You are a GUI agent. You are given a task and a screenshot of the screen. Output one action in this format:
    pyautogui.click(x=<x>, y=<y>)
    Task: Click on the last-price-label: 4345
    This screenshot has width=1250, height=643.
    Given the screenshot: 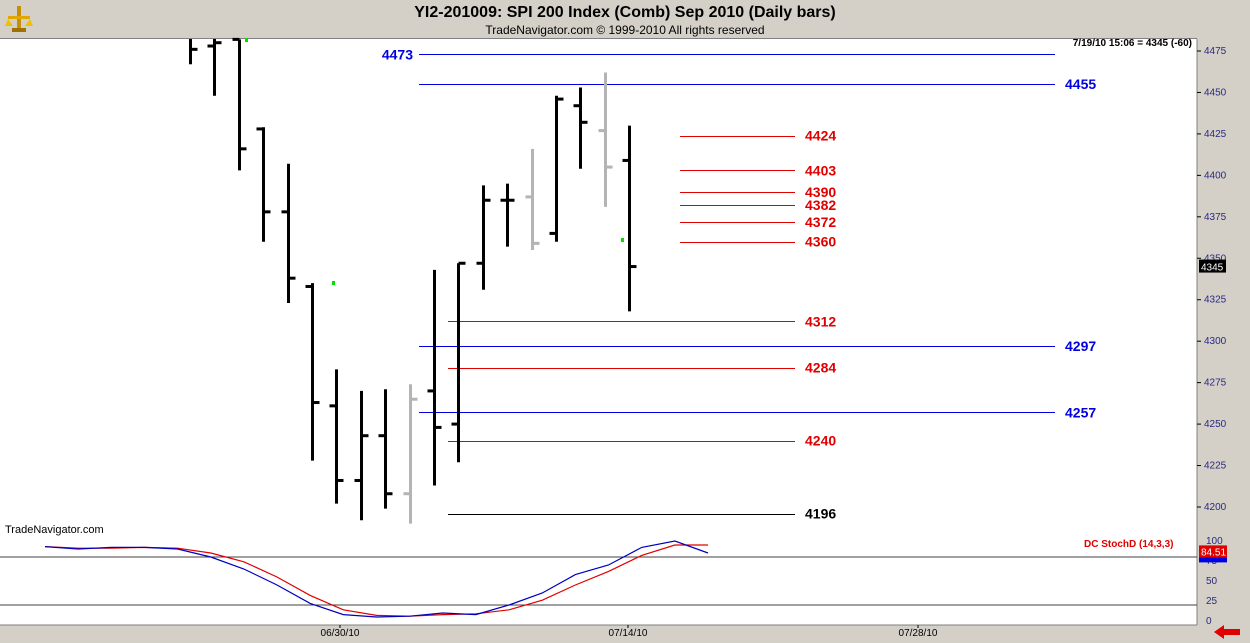 What is the action you would take?
    pyautogui.click(x=1212, y=268)
    